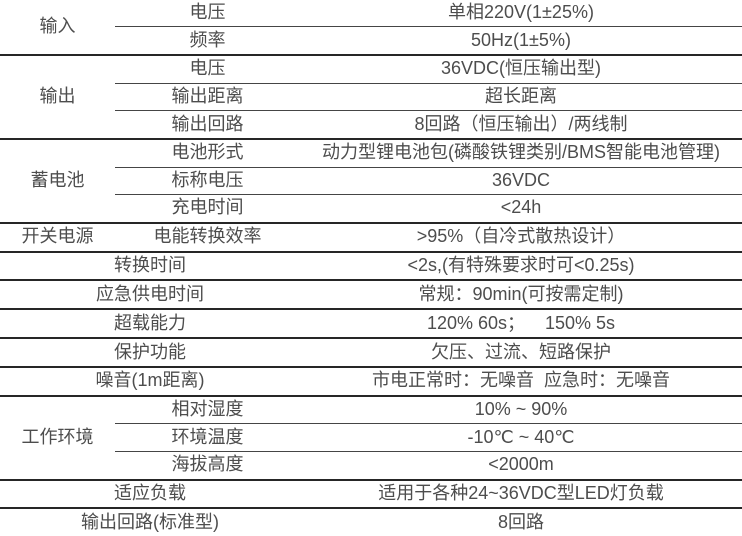 The image size is (742, 536). I want to click on param-cell: 电能转换效率, so click(207, 237).